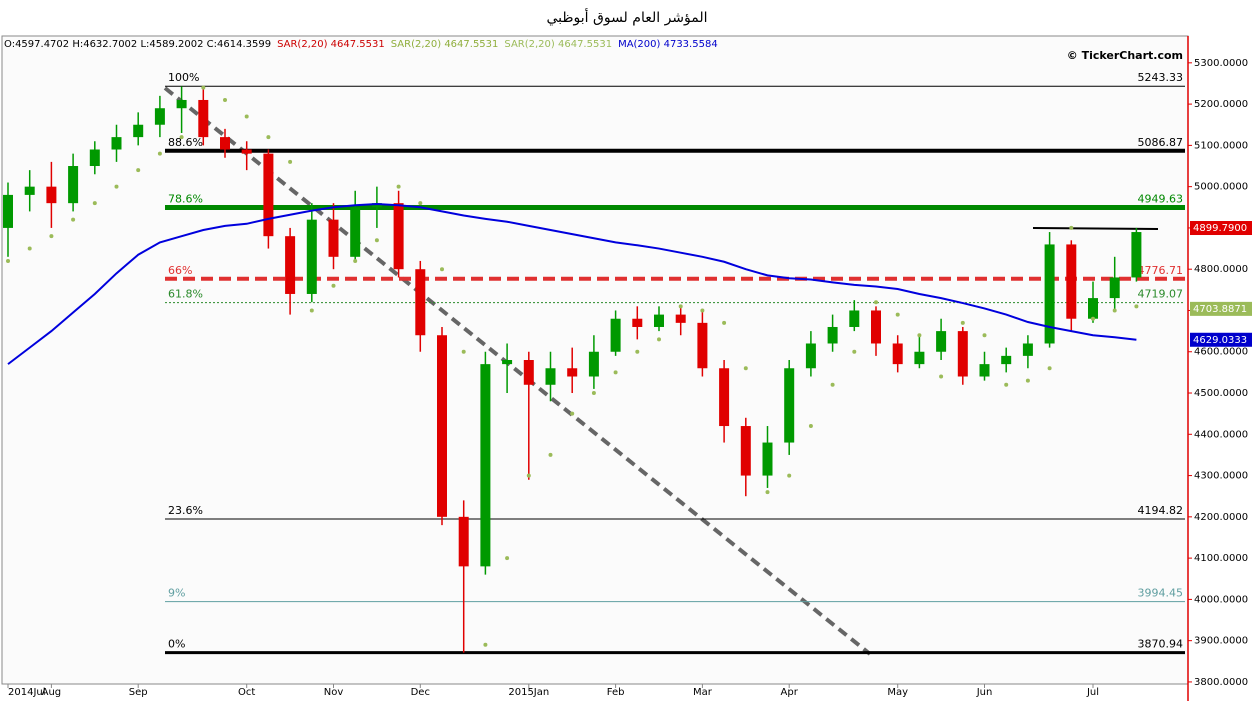 This screenshot has width=1255, height=701. What do you see at coordinates (1161, 510) in the screenshot?
I see `level-value: 4194.82` at bounding box center [1161, 510].